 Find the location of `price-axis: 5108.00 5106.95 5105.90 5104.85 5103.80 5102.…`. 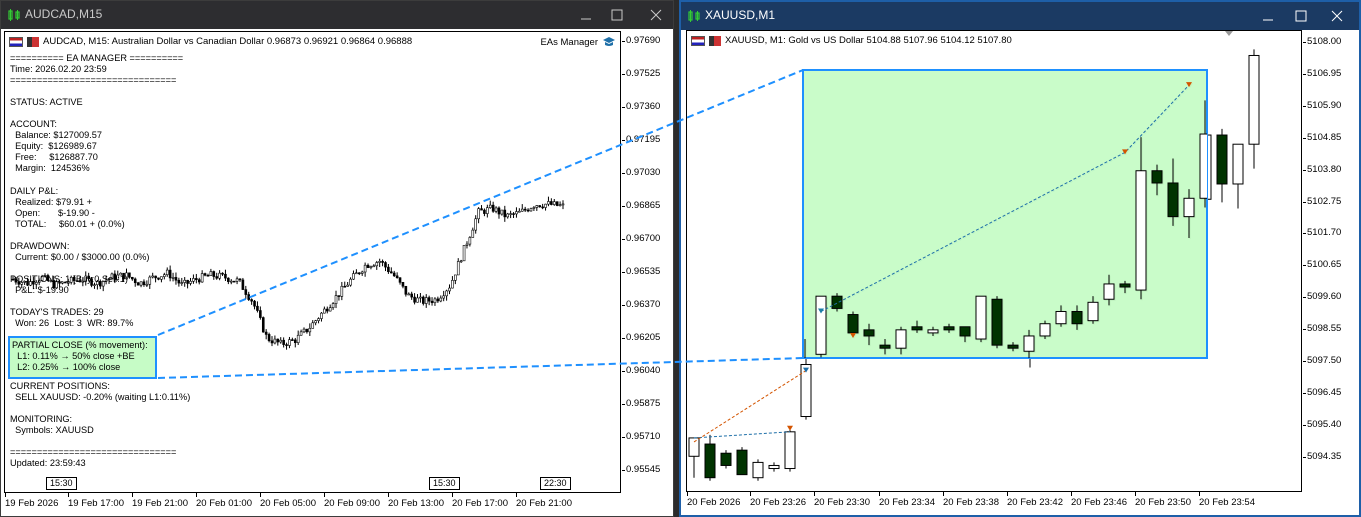

price-axis: 5108.00 5106.95 5105.90 5104.85 5103.80 5102.… is located at coordinates (1330, 261).